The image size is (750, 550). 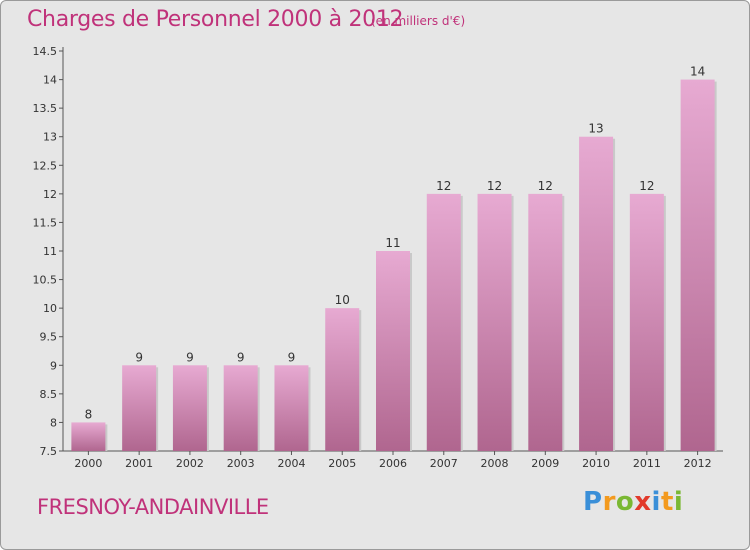 I want to click on logo-letter: t, so click(x=667, y=502).